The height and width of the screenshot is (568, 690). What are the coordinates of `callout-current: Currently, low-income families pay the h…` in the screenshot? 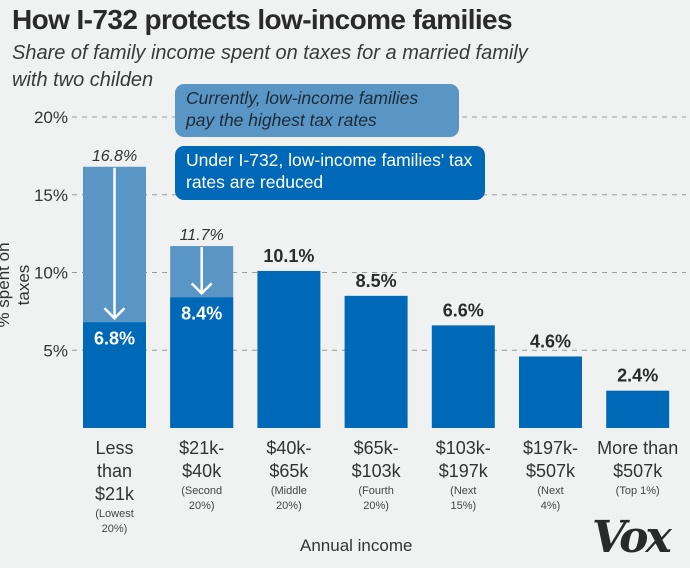 It's located at (317, 110).